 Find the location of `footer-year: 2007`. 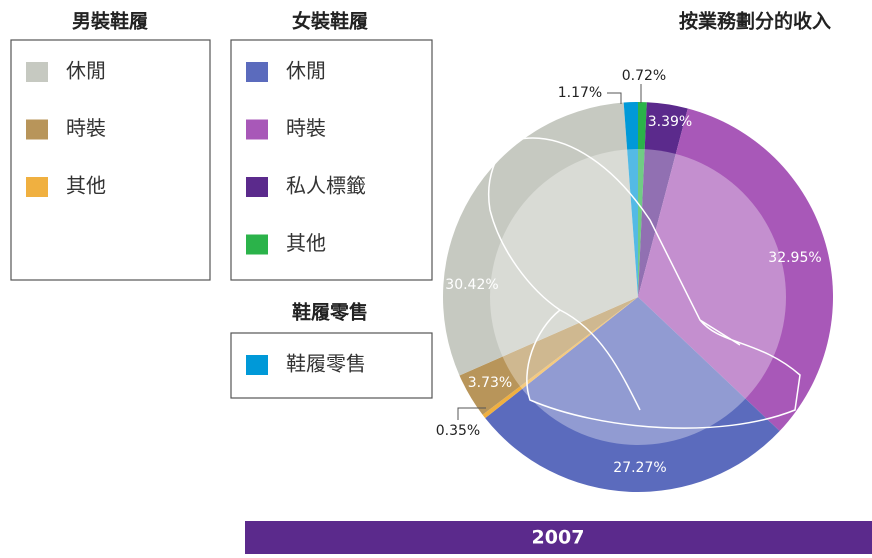

footer-year: 2007 is located at coordinates (558, 538).